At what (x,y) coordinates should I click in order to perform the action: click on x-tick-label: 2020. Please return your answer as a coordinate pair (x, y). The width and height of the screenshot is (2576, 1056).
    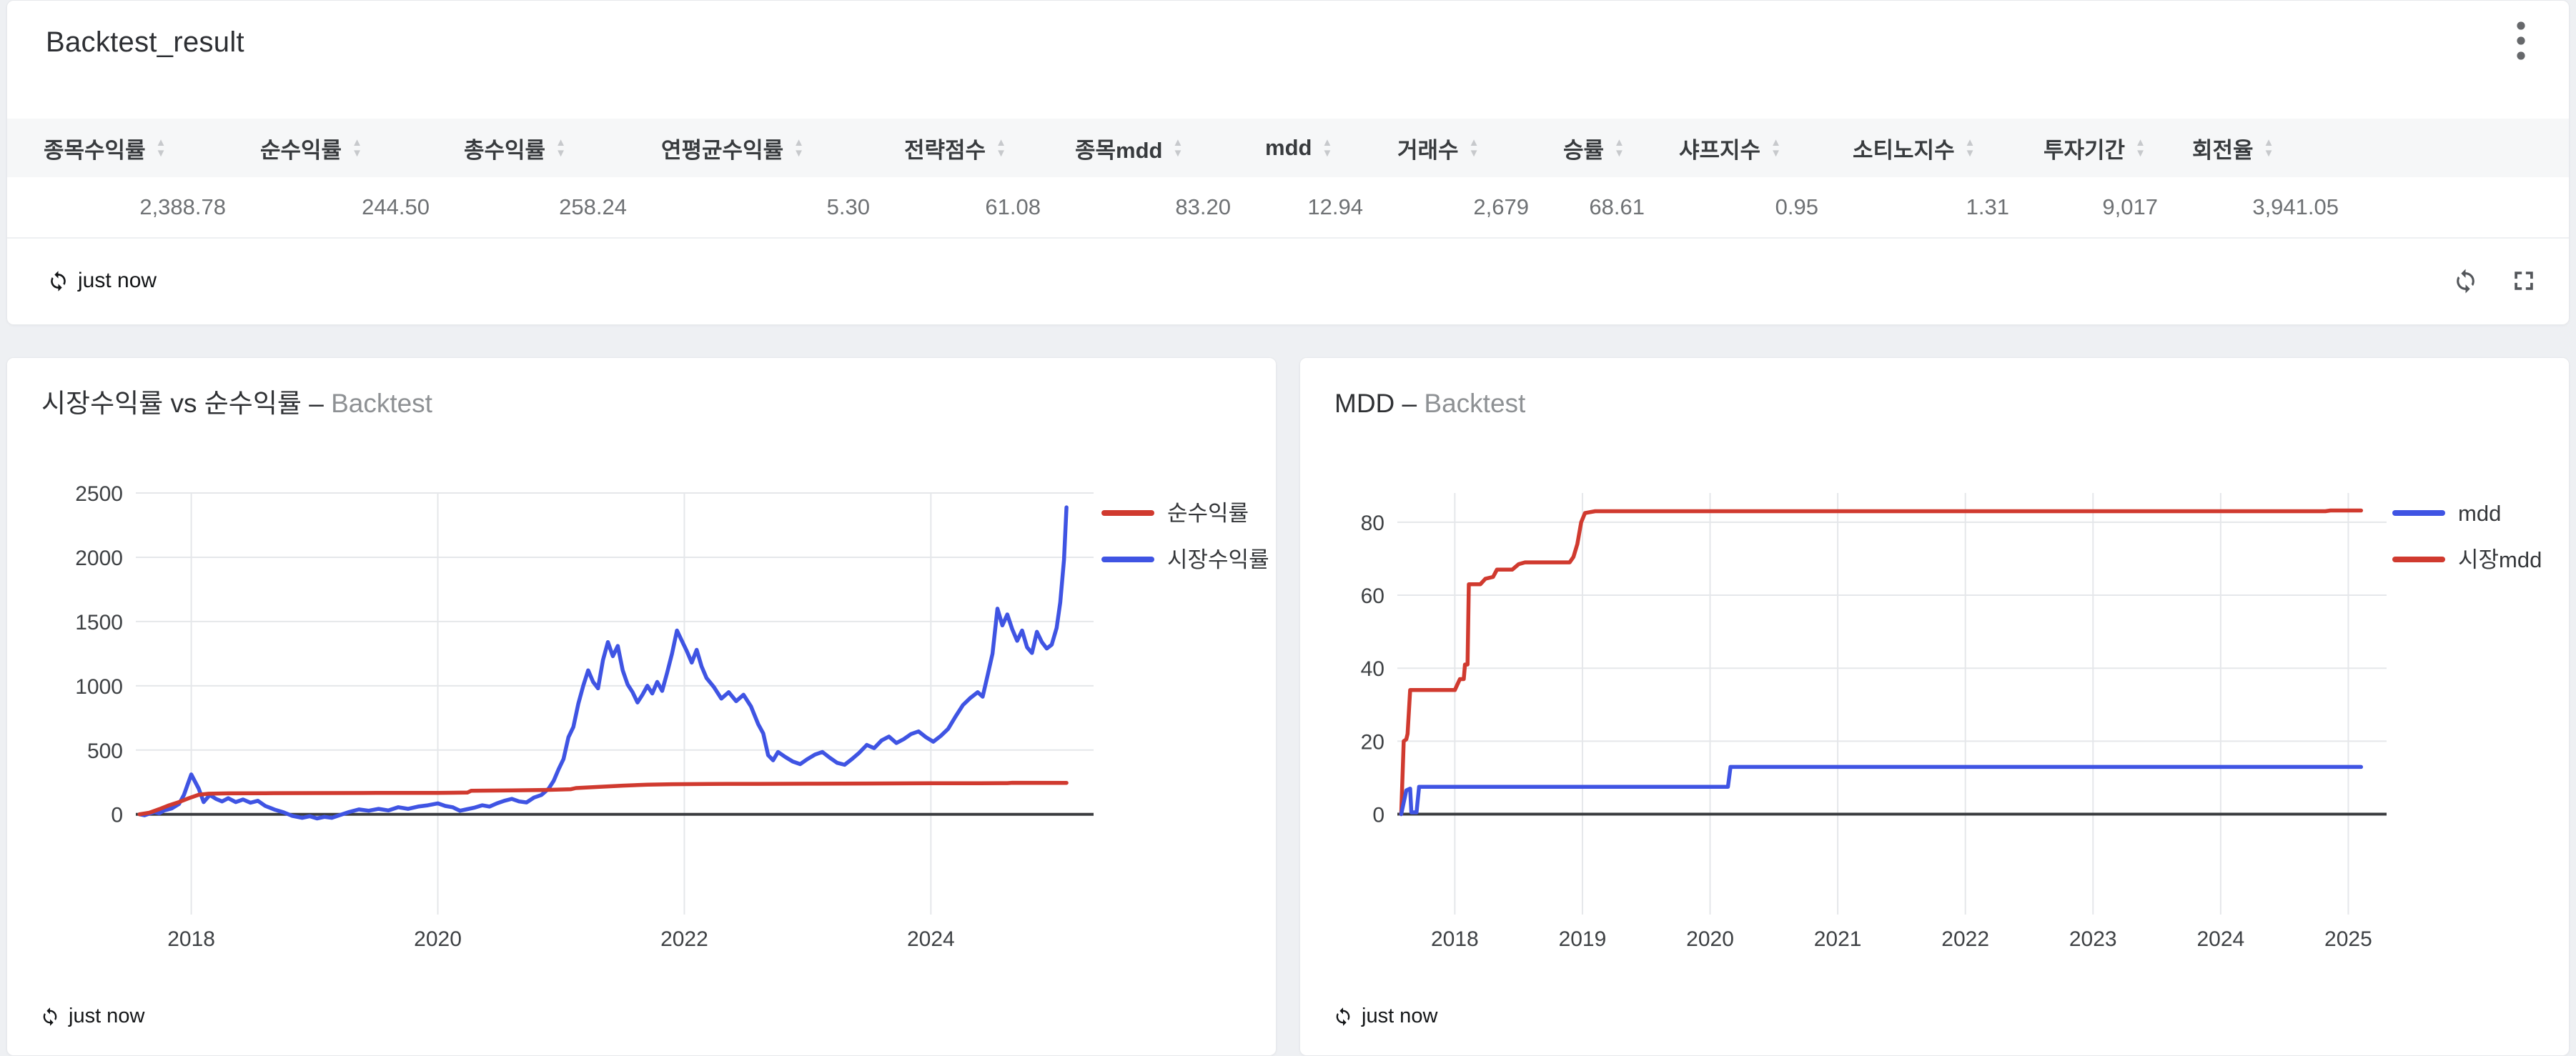
    Looking at the image, I should click on (1710, 939).